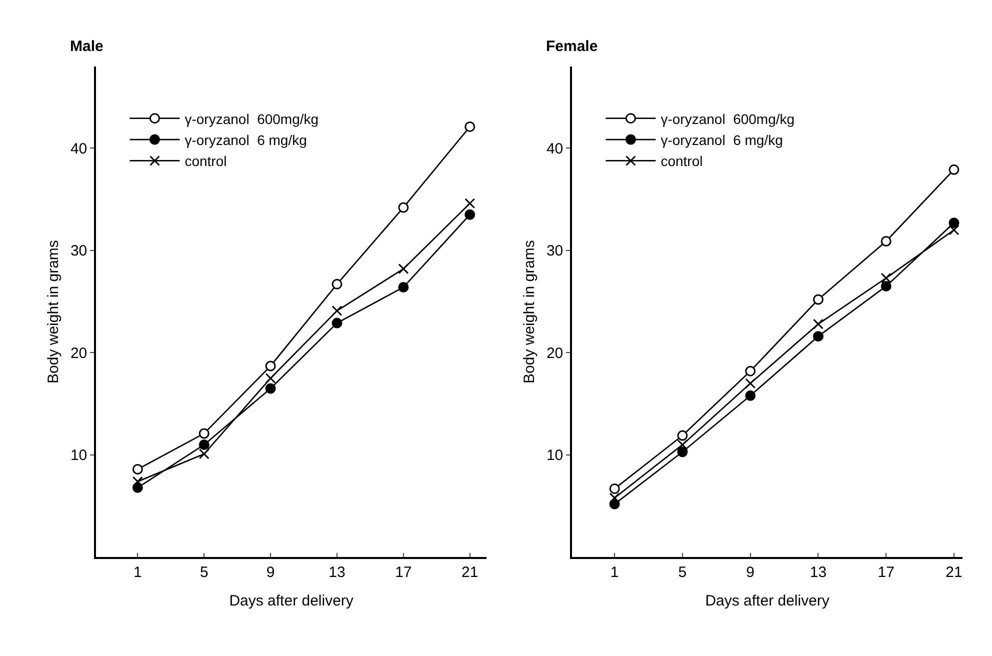 The image size is (992, 656). What do you see at coordinates (572, 46) in the screenshot?
I see `chart-title: Female` at bounding box center [572, 46].